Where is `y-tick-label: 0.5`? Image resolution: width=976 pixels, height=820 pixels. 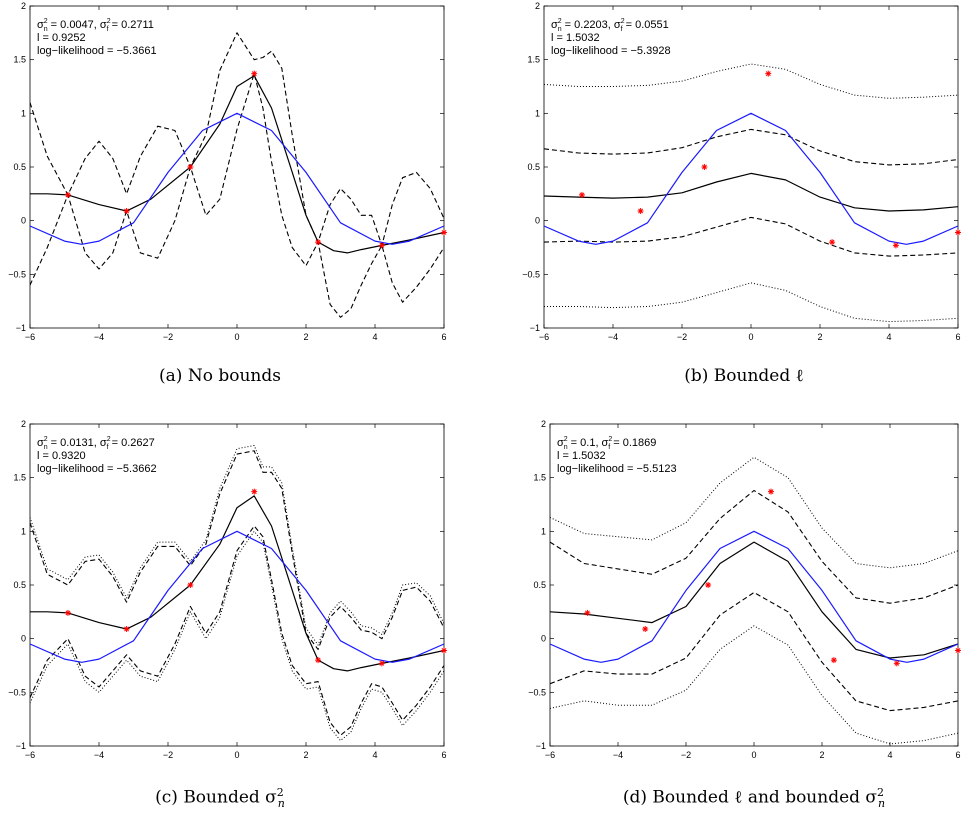
y-tick-label: 0.5 is located at coordinates (19, 585).